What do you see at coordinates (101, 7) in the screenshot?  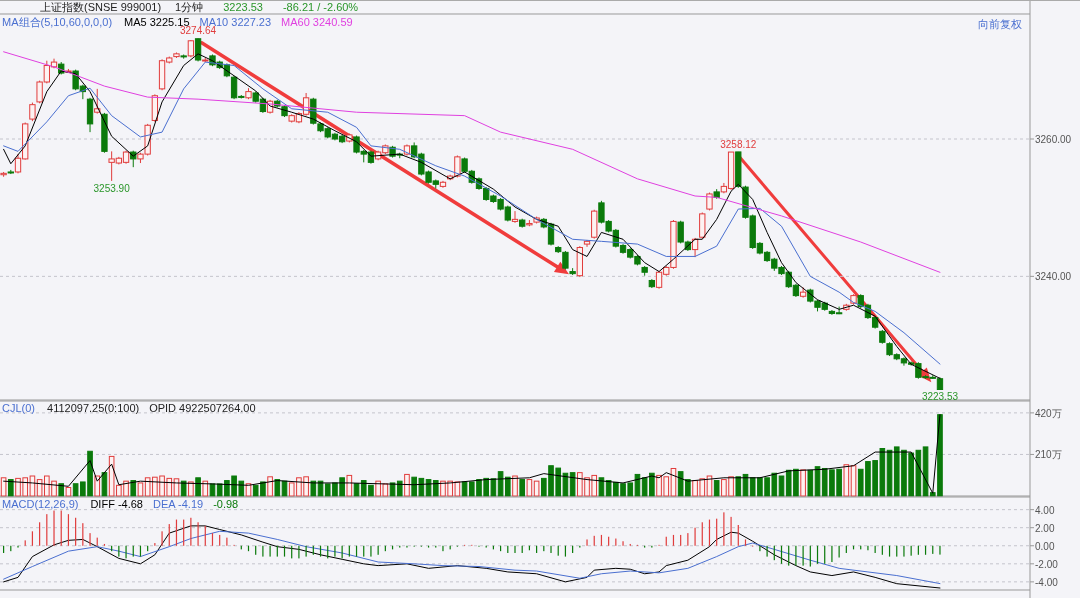 I see `chart-title: 上证指数(SNSE 999001)` at bounding box center [101, 7].